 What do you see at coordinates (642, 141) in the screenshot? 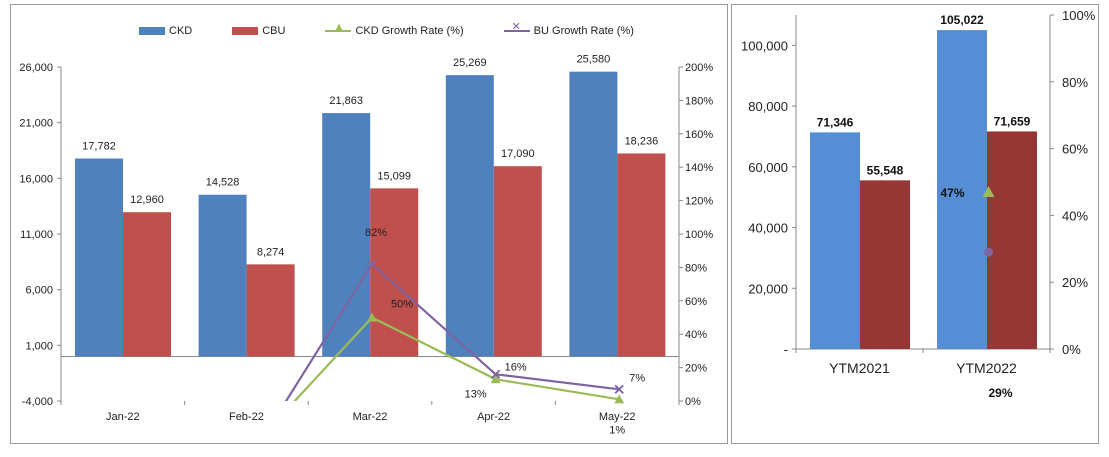
I see `cbu-bar-label: 18,236` at bounding box center [642, 141].